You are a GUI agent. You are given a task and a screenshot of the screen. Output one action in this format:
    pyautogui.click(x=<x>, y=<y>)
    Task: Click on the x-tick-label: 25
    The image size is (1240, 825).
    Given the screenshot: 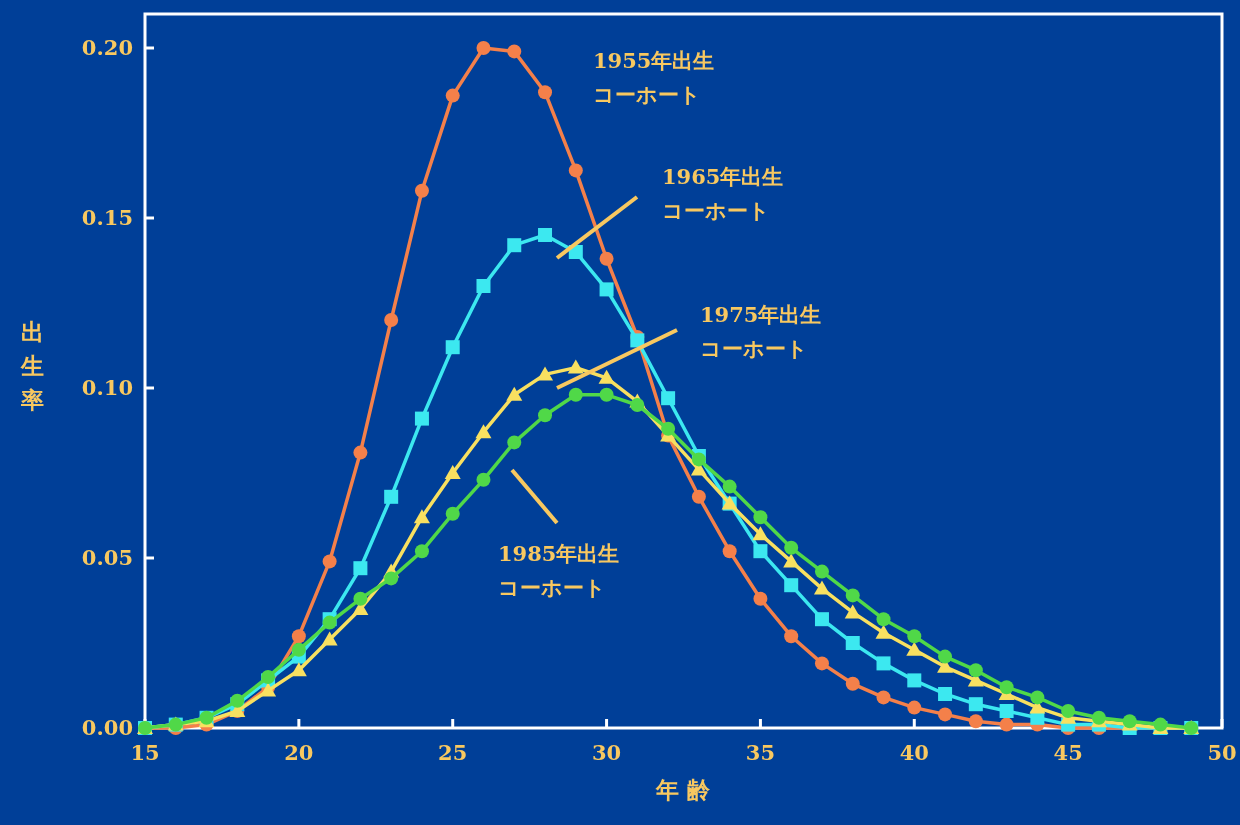 What is the action you would take?
    pyautogui.click(x=453, y=752)
    